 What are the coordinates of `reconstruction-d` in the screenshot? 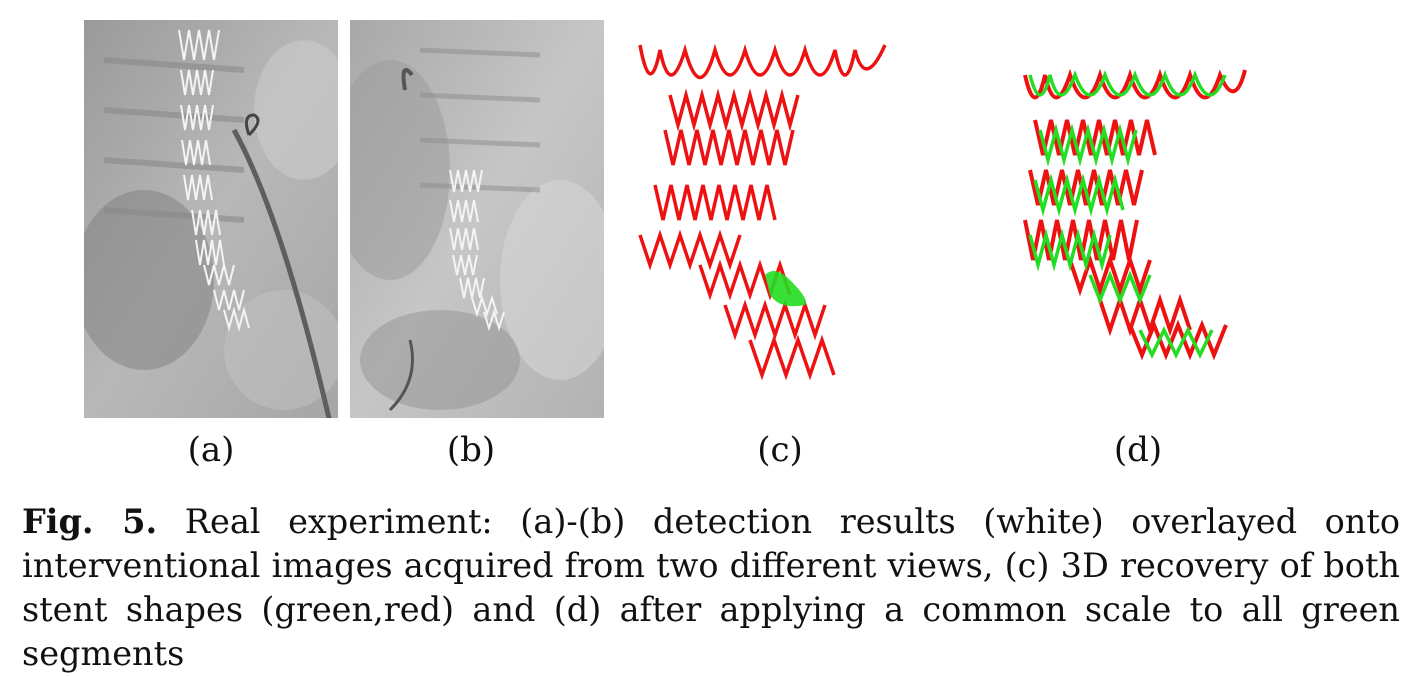 It's located at (1160, 200).